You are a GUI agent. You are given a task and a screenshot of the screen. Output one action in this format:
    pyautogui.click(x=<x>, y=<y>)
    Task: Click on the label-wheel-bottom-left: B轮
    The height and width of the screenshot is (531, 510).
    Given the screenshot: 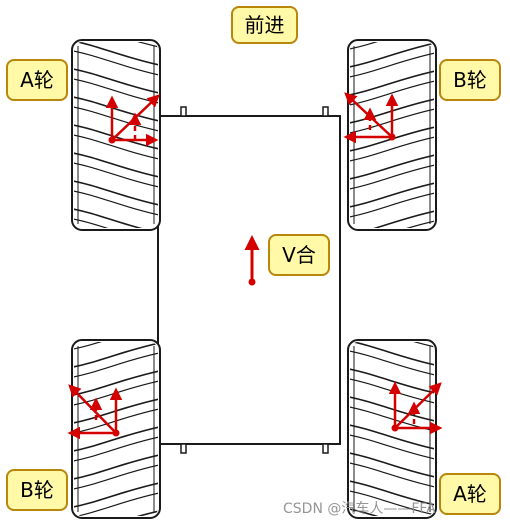 What is the action you would take?
    pyautogui.click(x=37, y=490)
    